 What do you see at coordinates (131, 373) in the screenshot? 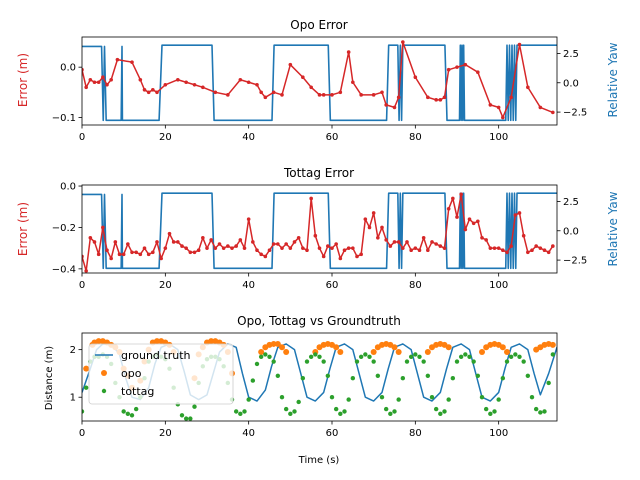
I see `legend-entry: opo` at bounding box center [131, 373].